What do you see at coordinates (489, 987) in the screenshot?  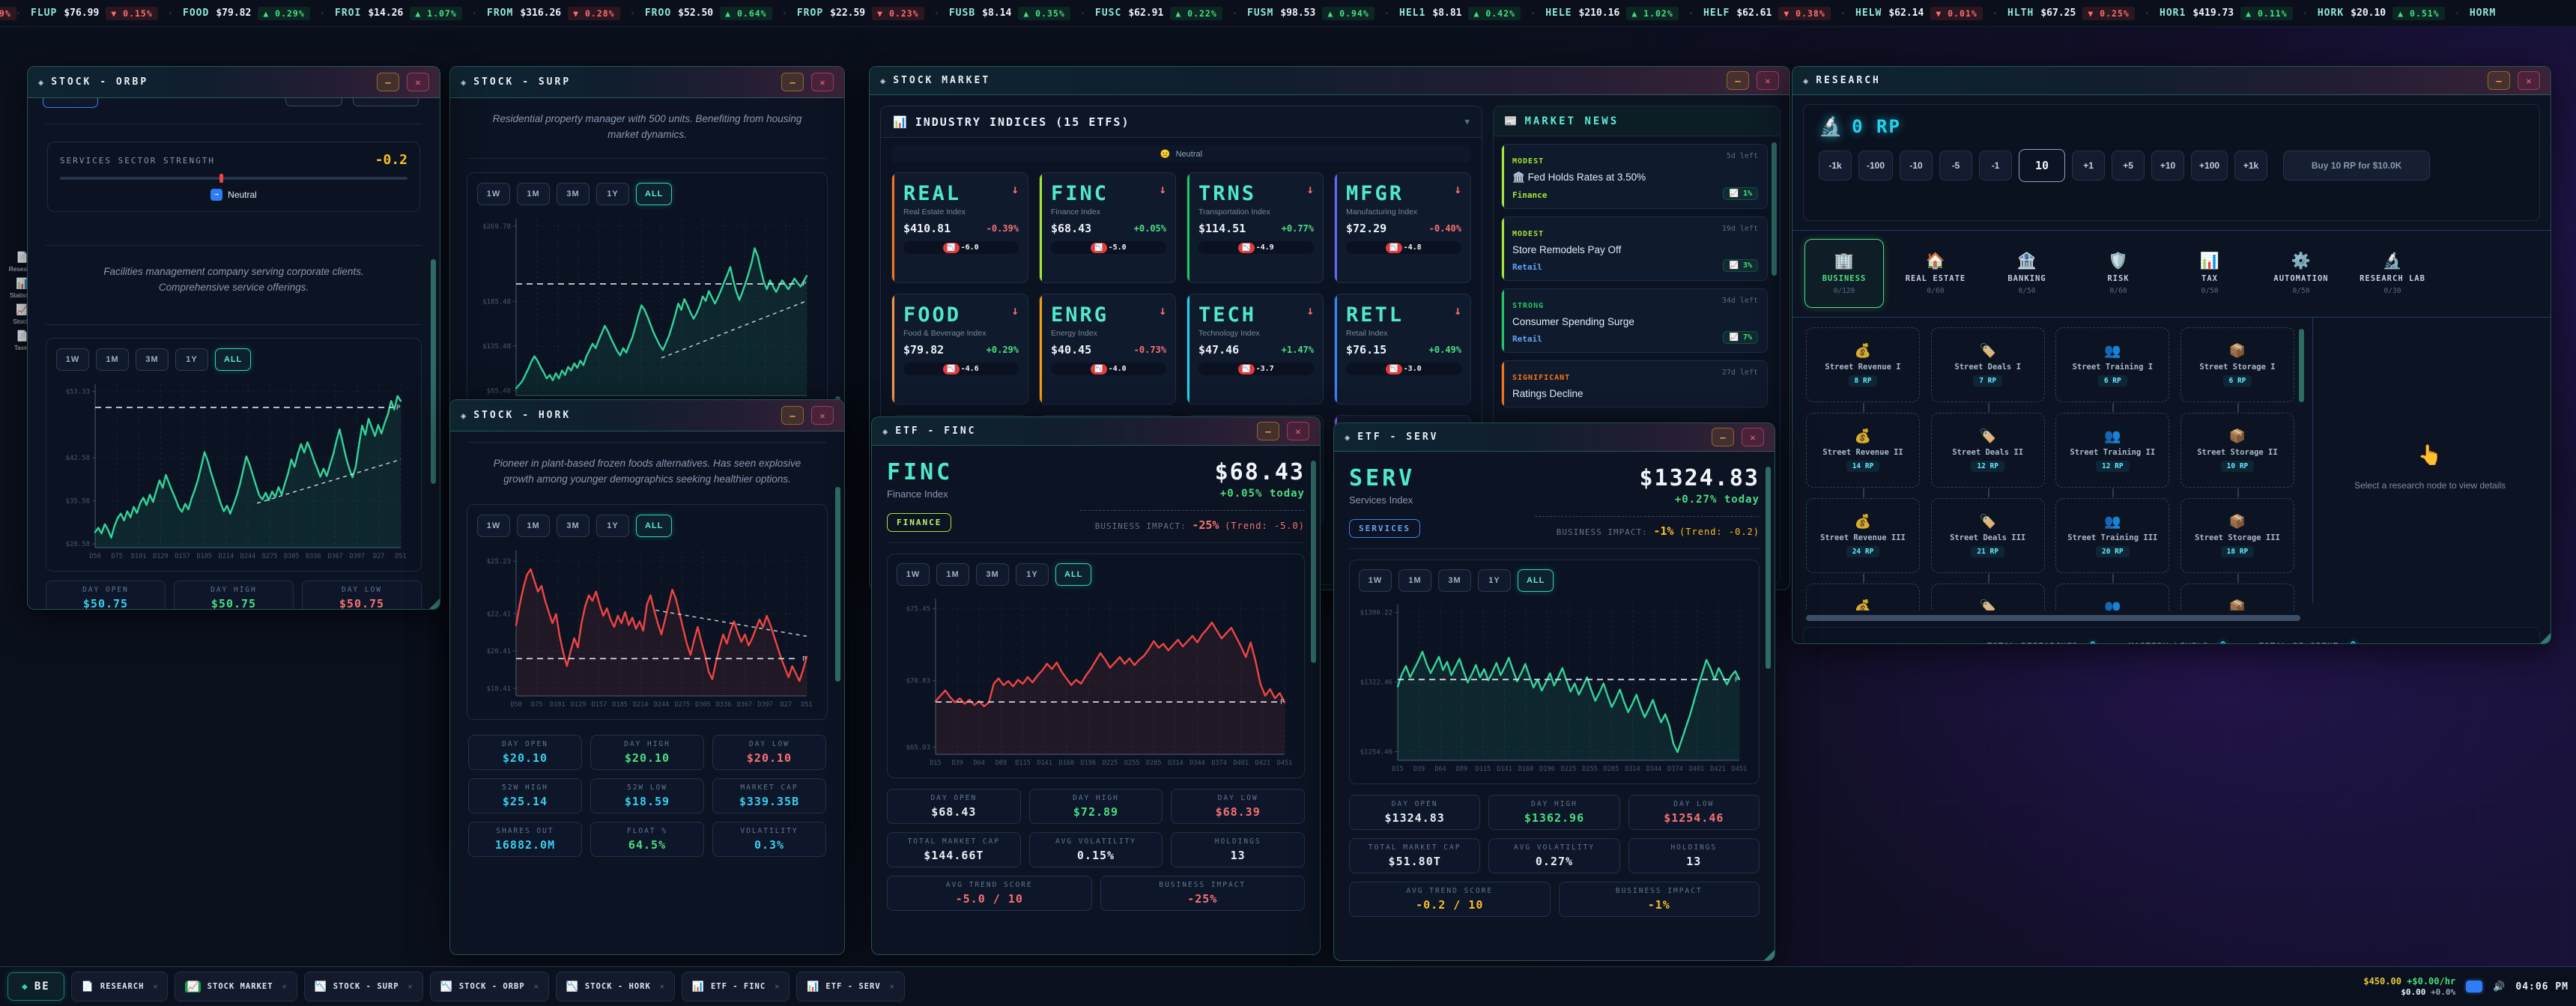 I see `taskbar-tab-stock-orbp: 📉 STOCK - ORBP ✕` at bounding box center [489, 987].